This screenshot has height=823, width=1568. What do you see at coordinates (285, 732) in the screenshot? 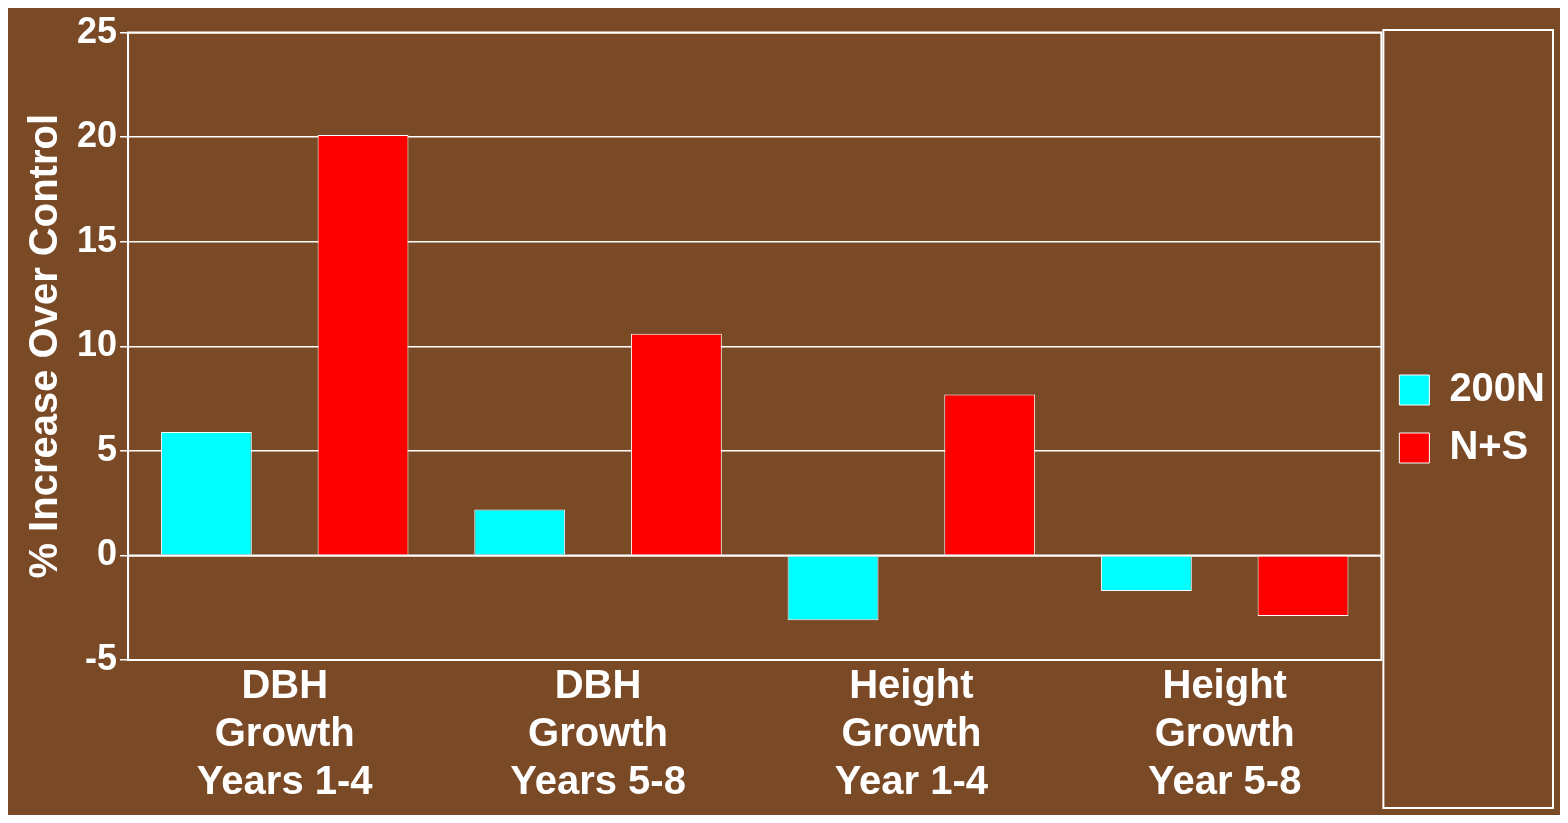
I see `x-tick-label: DBH Growth Years 1-4` at bounding box center [285, 732].